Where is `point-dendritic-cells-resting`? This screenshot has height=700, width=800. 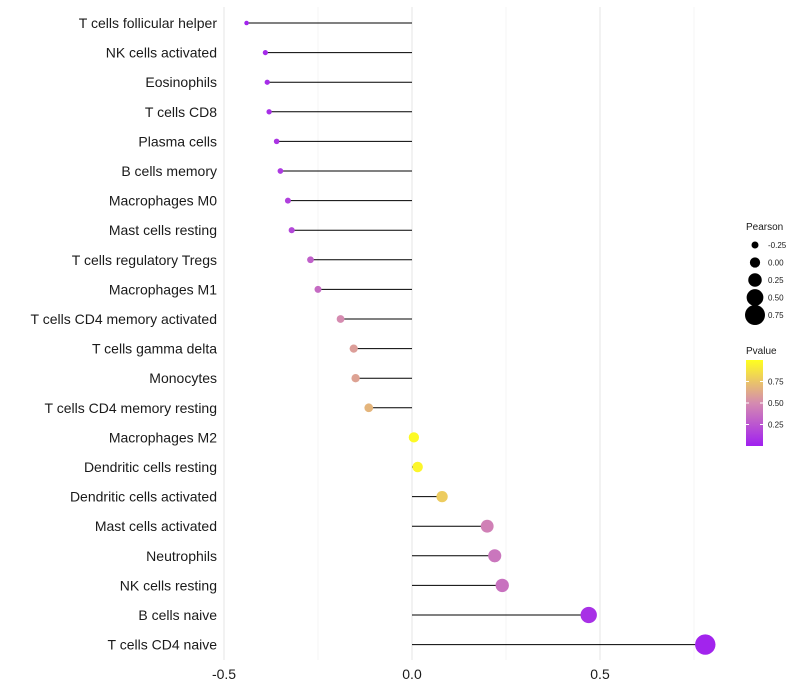
point-dendritic-cells-resting is located at coordinates (417, 467).